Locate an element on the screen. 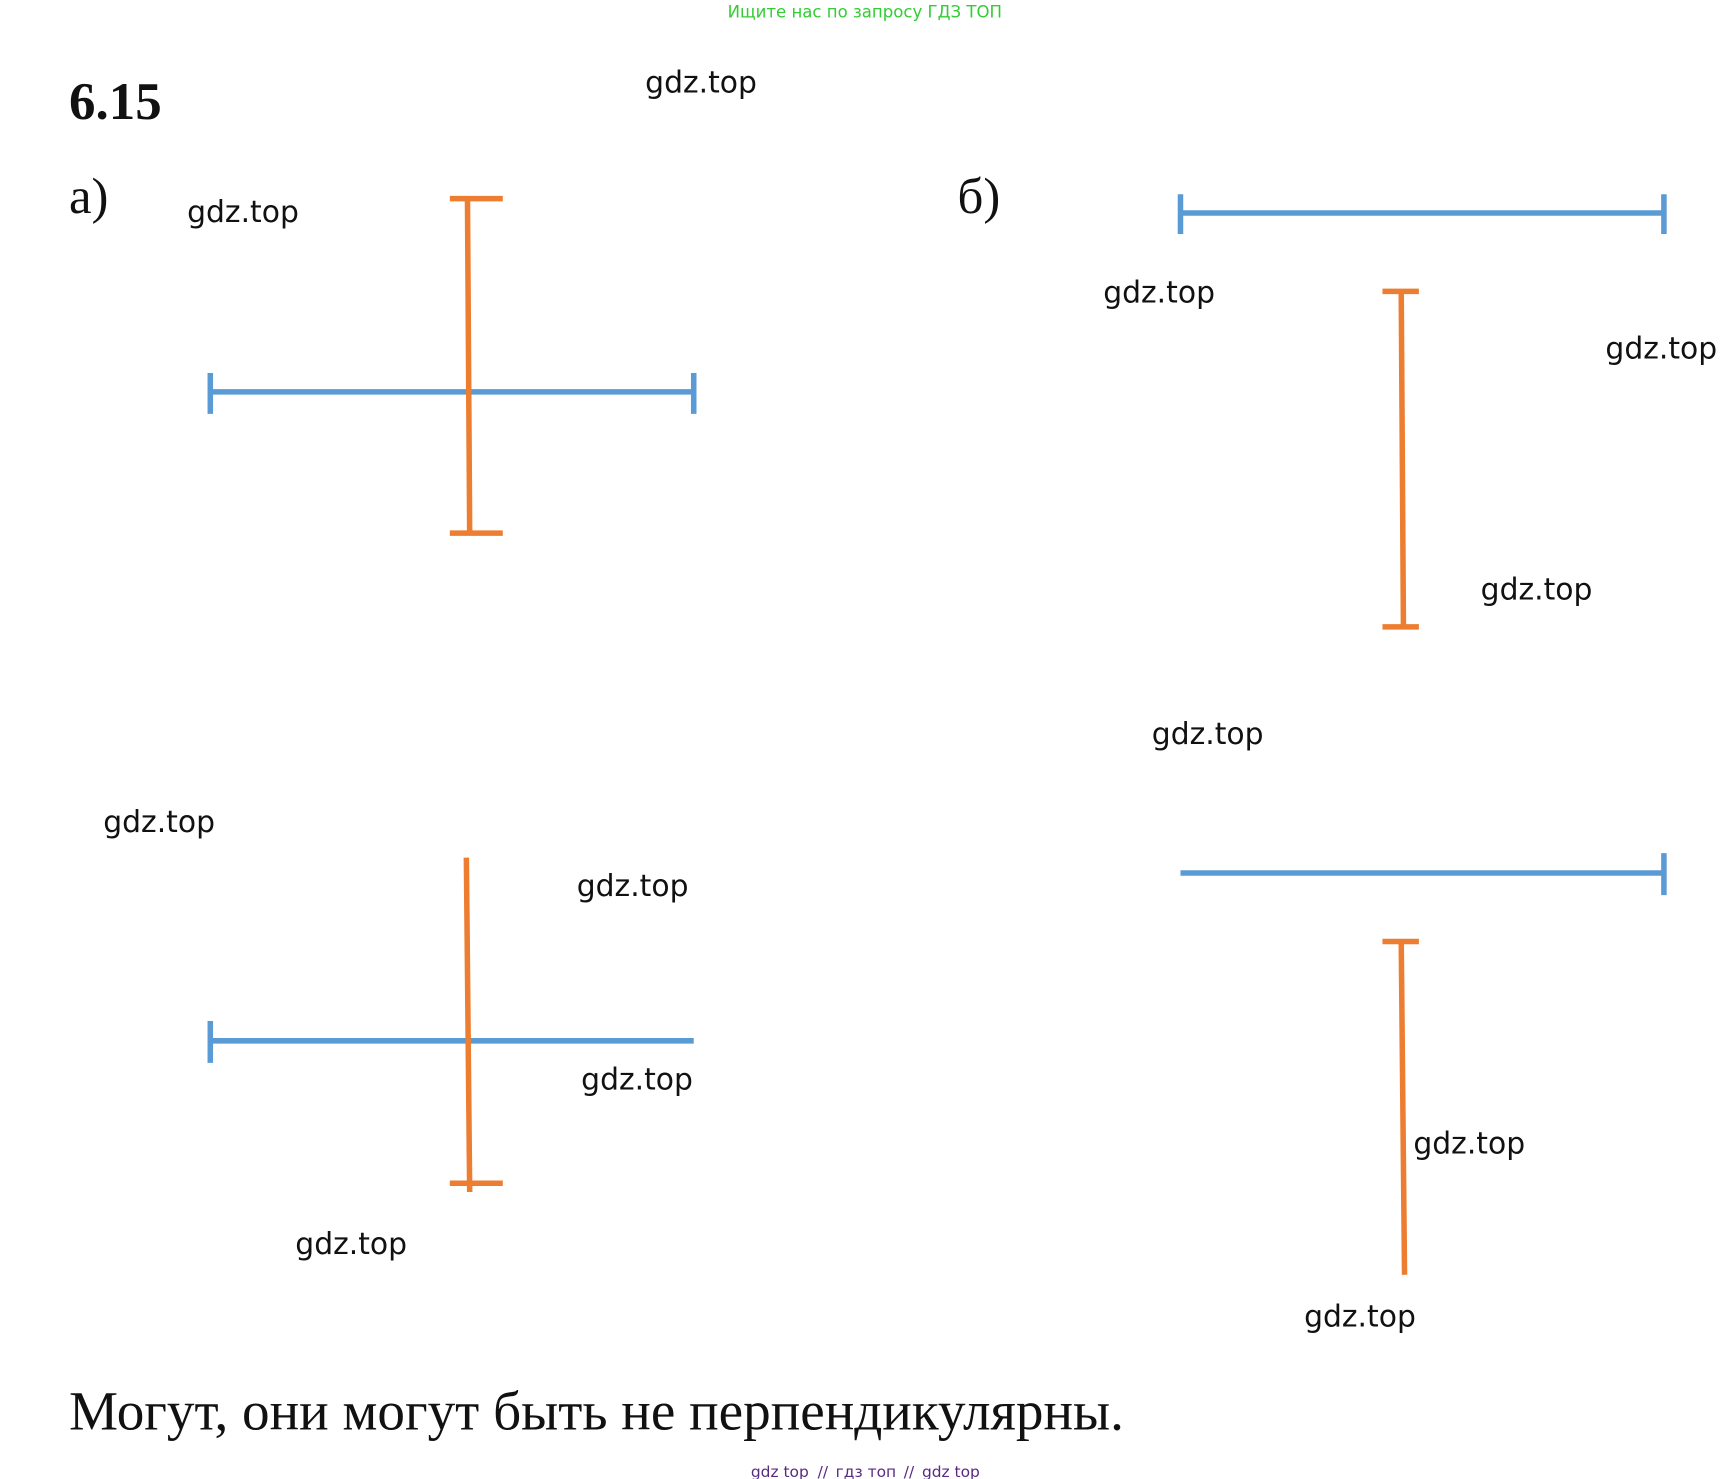 The image size is (1723, 1479). top-banner: Ищите нас по запросу ГДЗ ТОП is located at coordinates (865, 12).